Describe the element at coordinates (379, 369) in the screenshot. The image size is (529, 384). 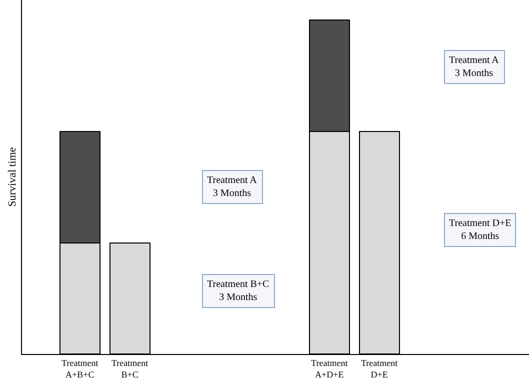
I see `x-tick-label: Treatment D+E` at that location.